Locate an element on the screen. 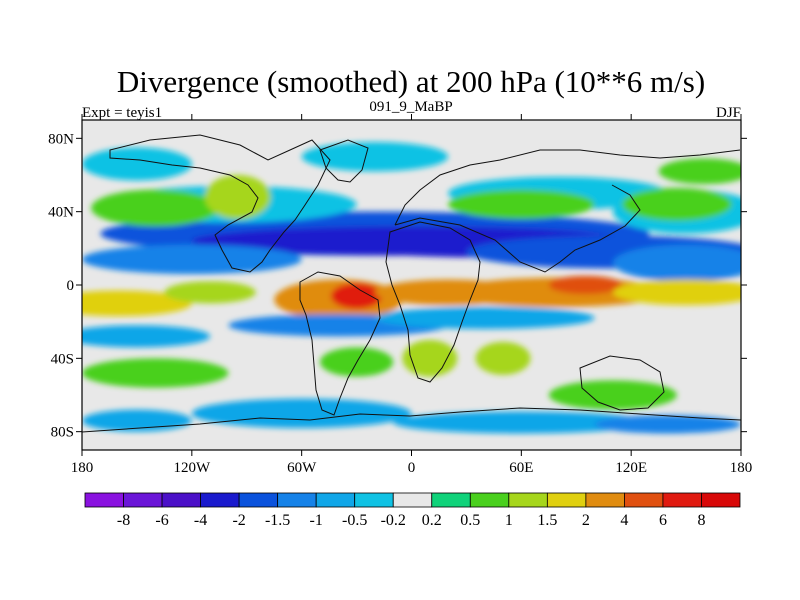 The image size is (800, 600). colorbar-label: 0.2 is located at coordinates (432, 520).